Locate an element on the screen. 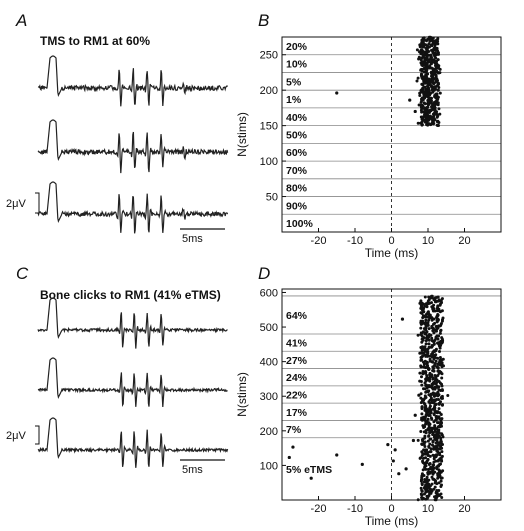 The image size is (524, 531). panel-b-condition-label: 50% is located at coordinates (297, 136).